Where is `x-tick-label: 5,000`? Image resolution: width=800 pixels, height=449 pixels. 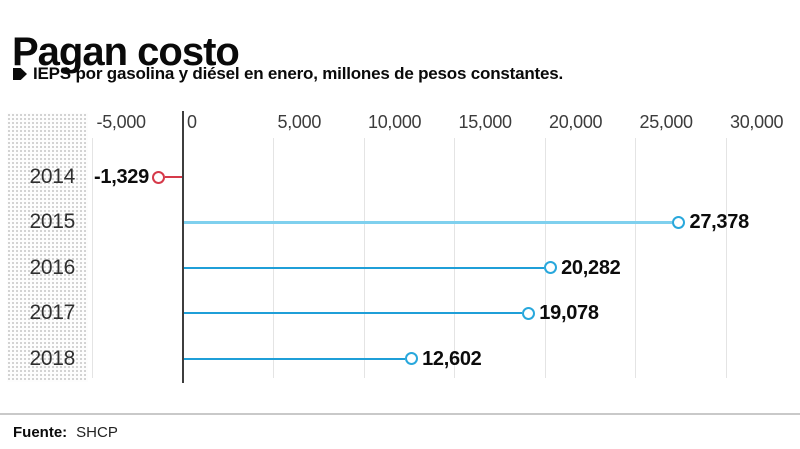 x-tick-label: 5,000 is located at coordinates (299, 122).